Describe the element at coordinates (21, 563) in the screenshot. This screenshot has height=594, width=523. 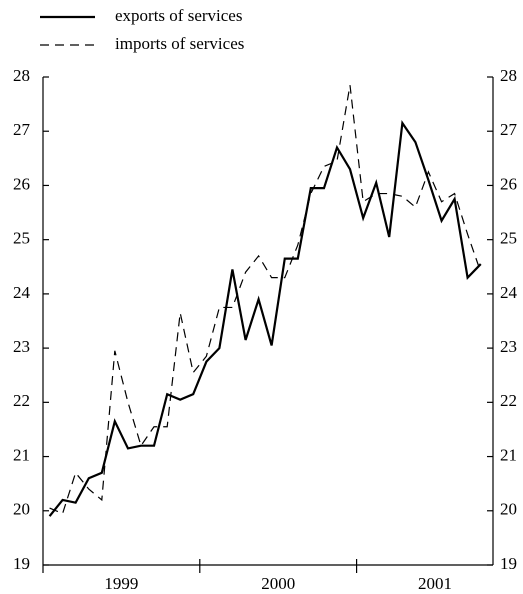
I see `y-tick-label: 19` at that location.